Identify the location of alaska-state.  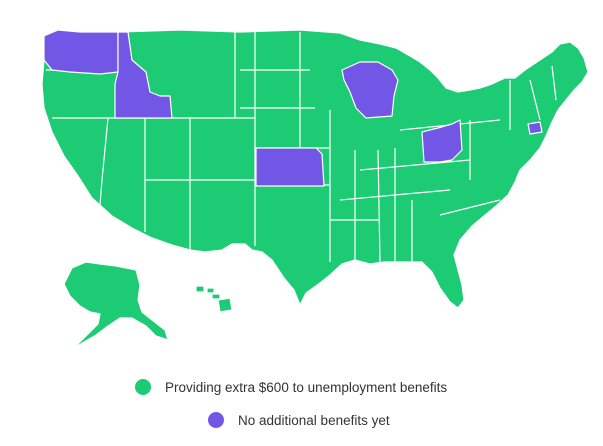
(116, 305).